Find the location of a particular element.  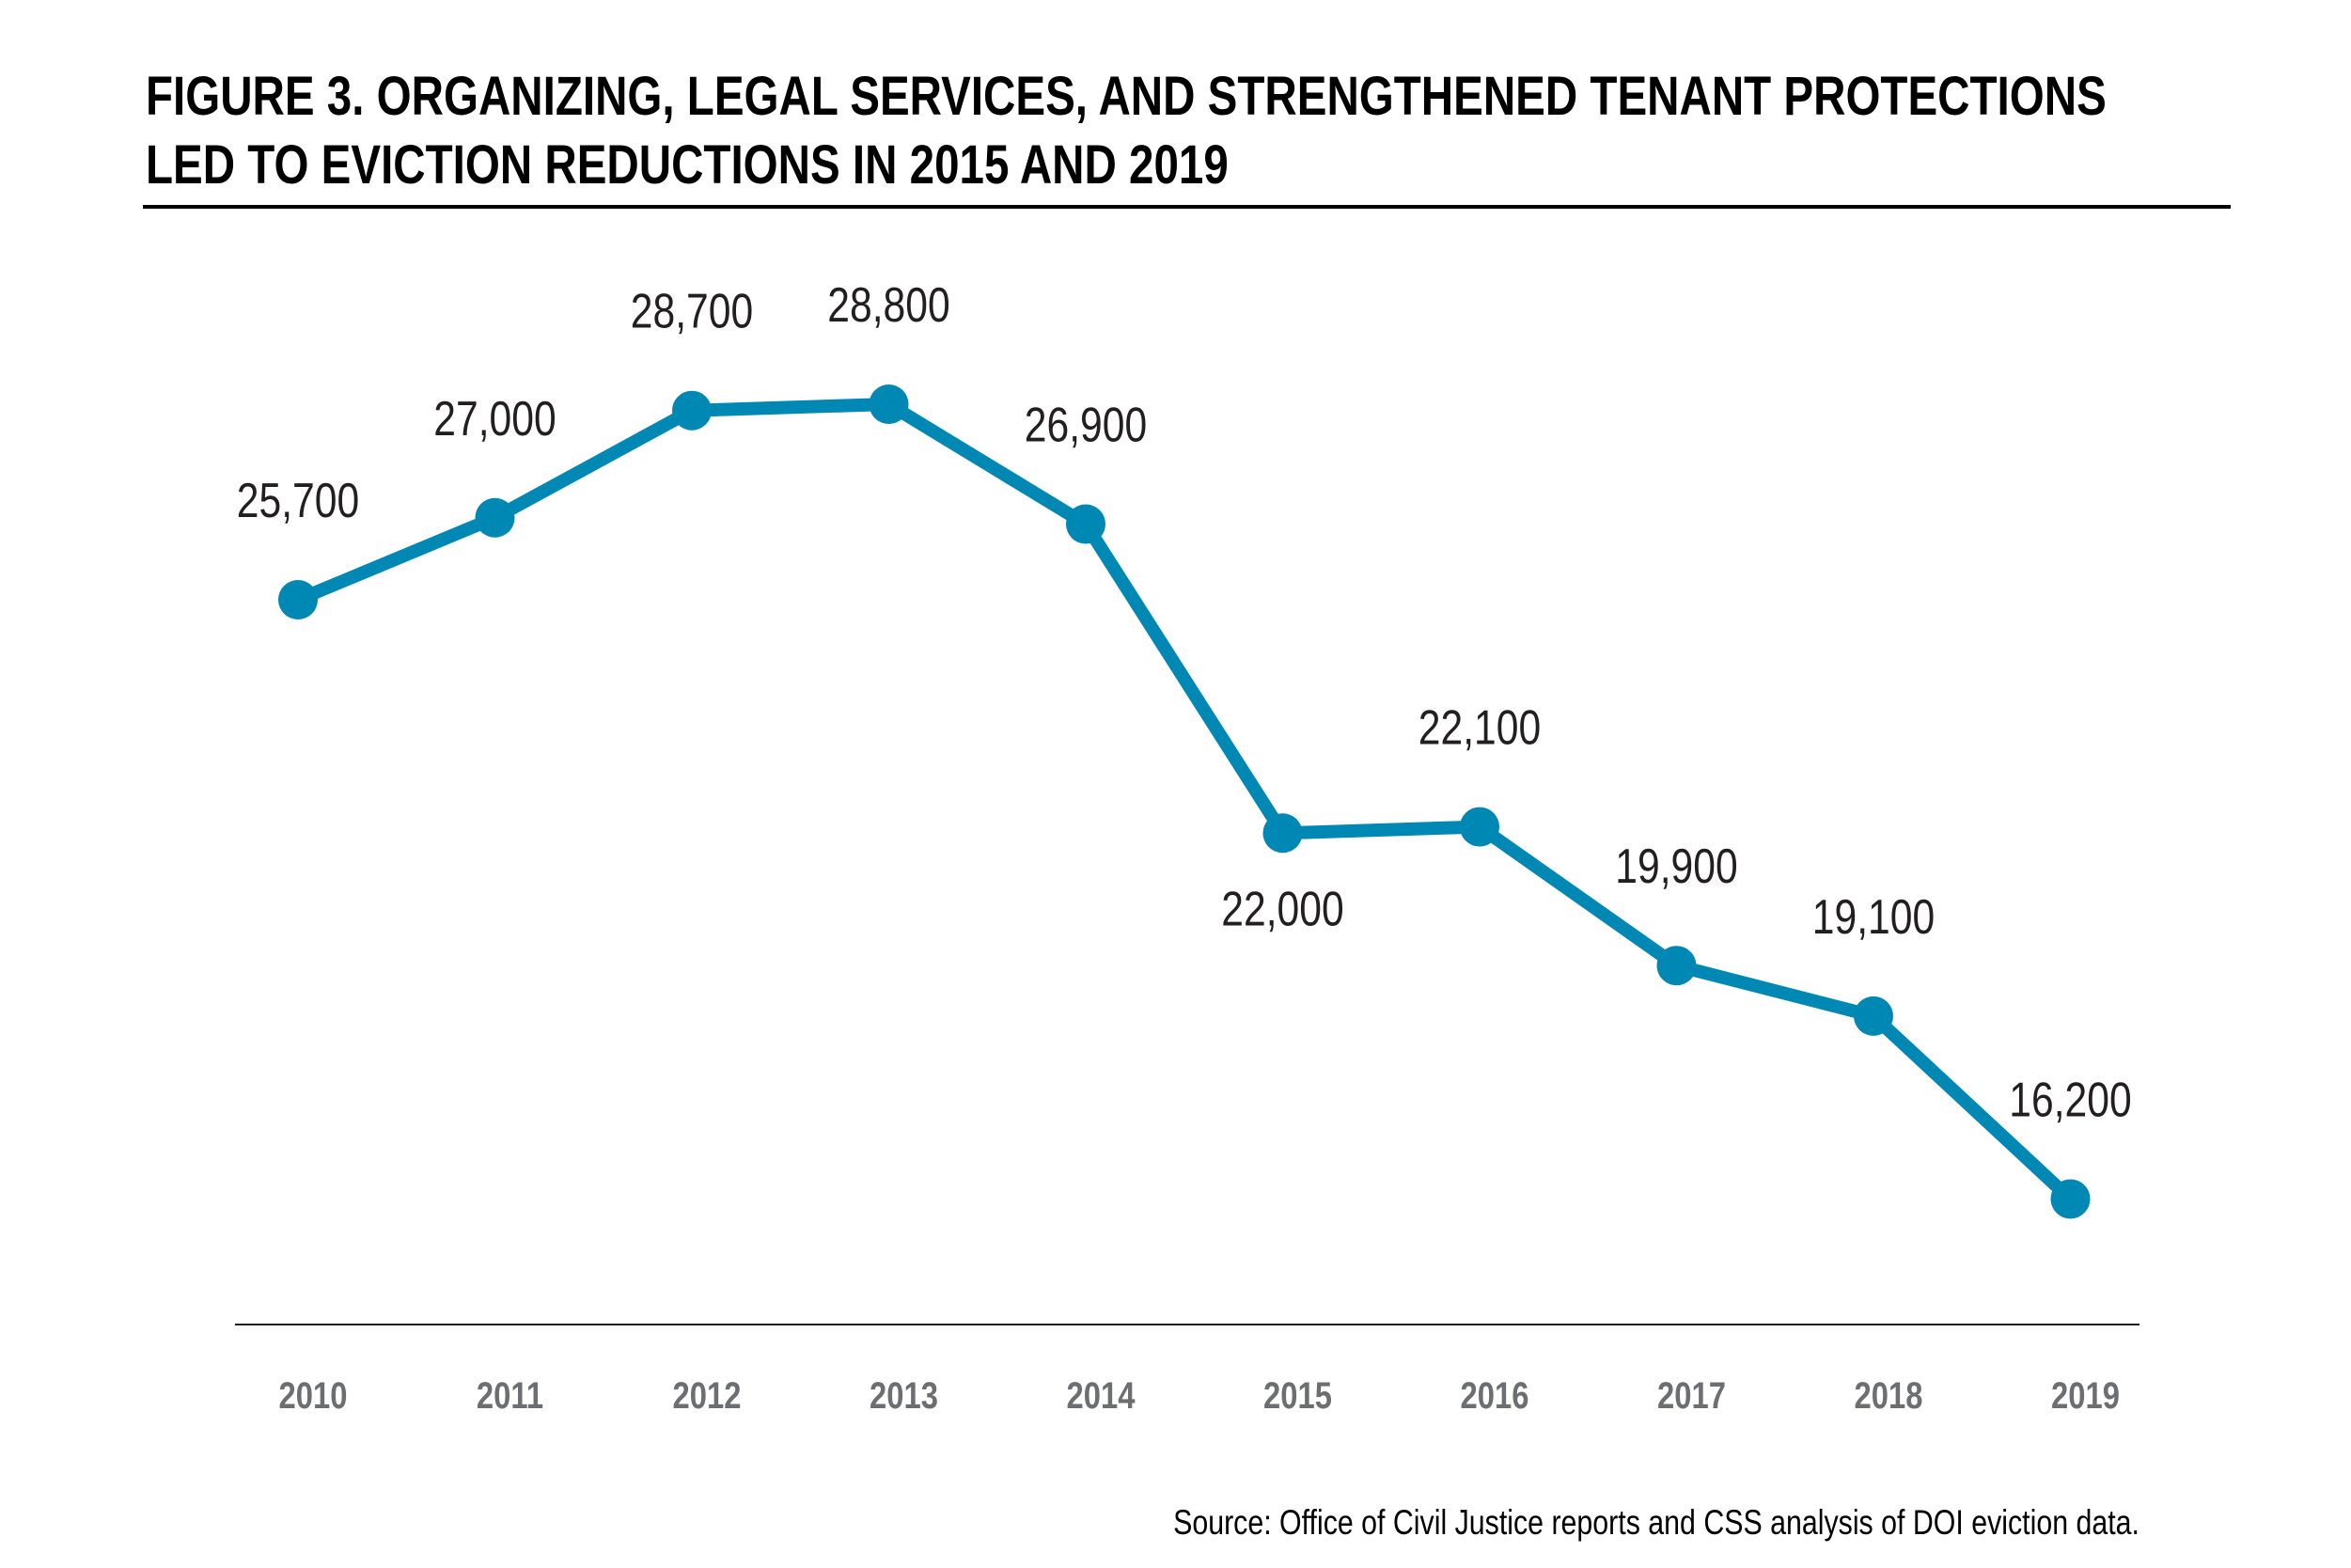

x-tick-label-2011: 2011 is located at coordinates (510, 1395).